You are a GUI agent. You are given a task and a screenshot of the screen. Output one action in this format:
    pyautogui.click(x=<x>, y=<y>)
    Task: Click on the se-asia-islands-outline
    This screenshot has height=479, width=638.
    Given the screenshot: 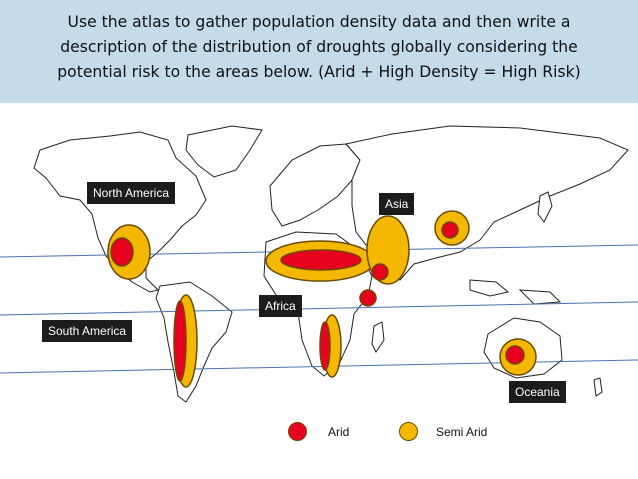 What is the action you would take?
    pyautogui.click(x=489, y=288)
    